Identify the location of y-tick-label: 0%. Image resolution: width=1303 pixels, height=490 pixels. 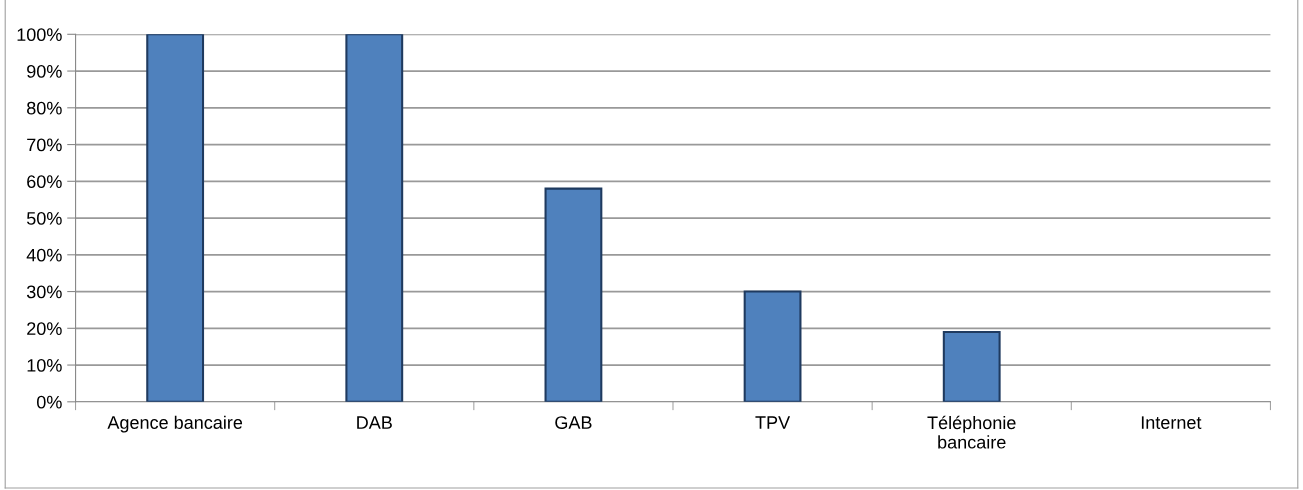
(49, 402).